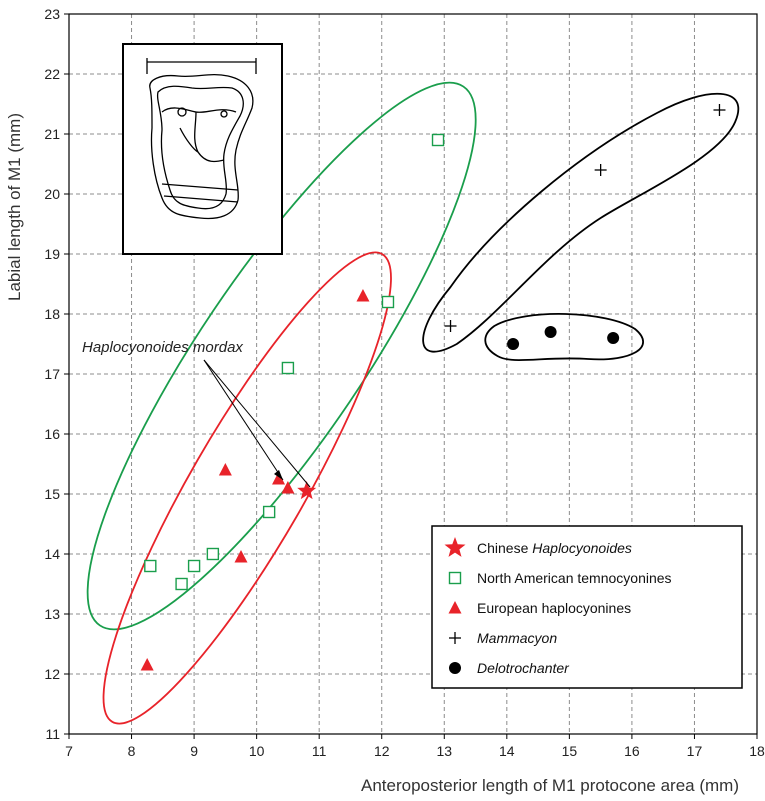  Describe the element at coordinates (52, 614) in the screenshot. I see `y-tick-label: 13` at that location.